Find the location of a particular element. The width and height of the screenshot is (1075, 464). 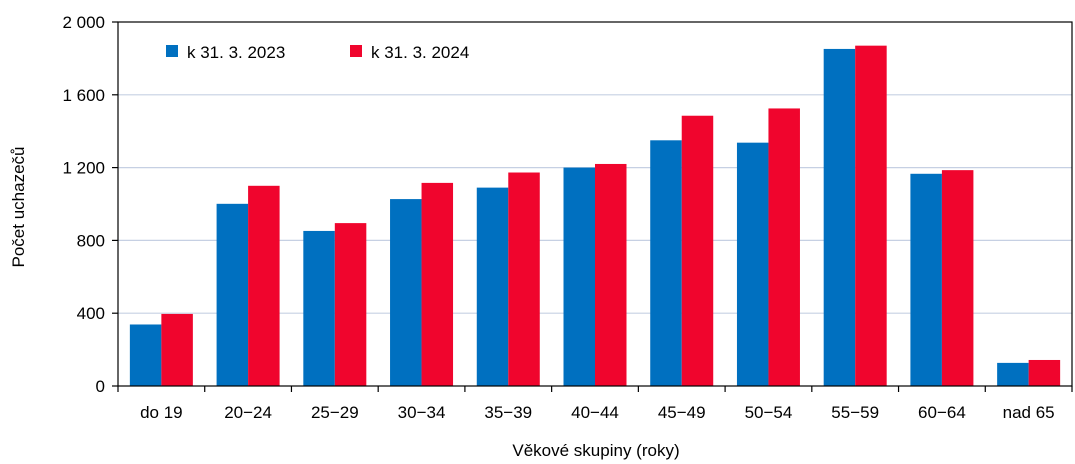

y-tick-label: 1 600 is located at coordinates (83, 95).